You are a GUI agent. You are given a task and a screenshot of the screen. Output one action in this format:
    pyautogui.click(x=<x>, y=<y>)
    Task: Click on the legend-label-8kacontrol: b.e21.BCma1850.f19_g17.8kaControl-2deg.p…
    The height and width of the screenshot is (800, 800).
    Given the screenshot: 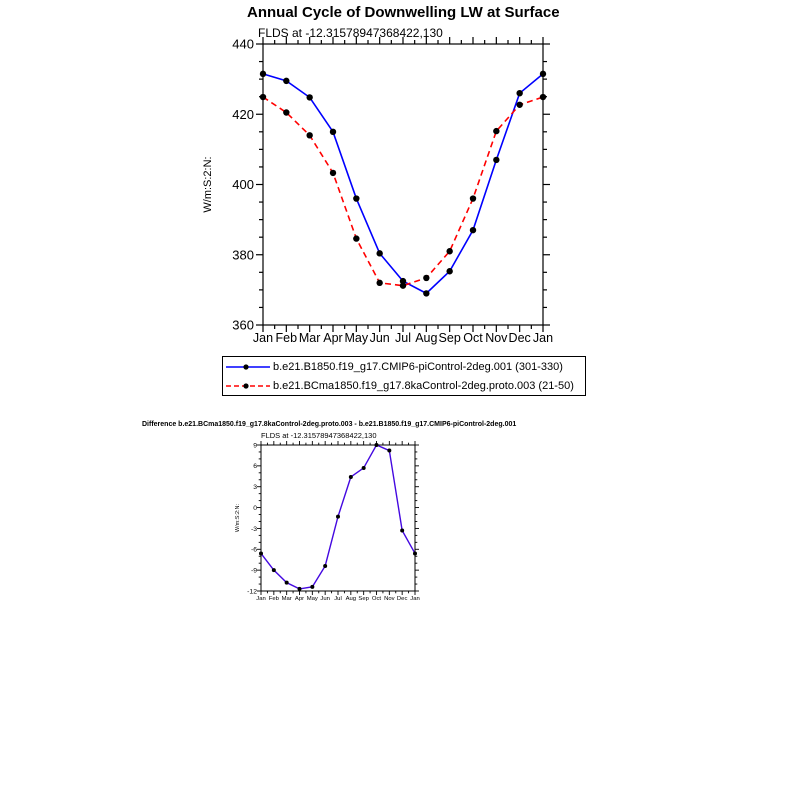 What is the action you would take?
    pyautogui.click(x=423, y=385)
    